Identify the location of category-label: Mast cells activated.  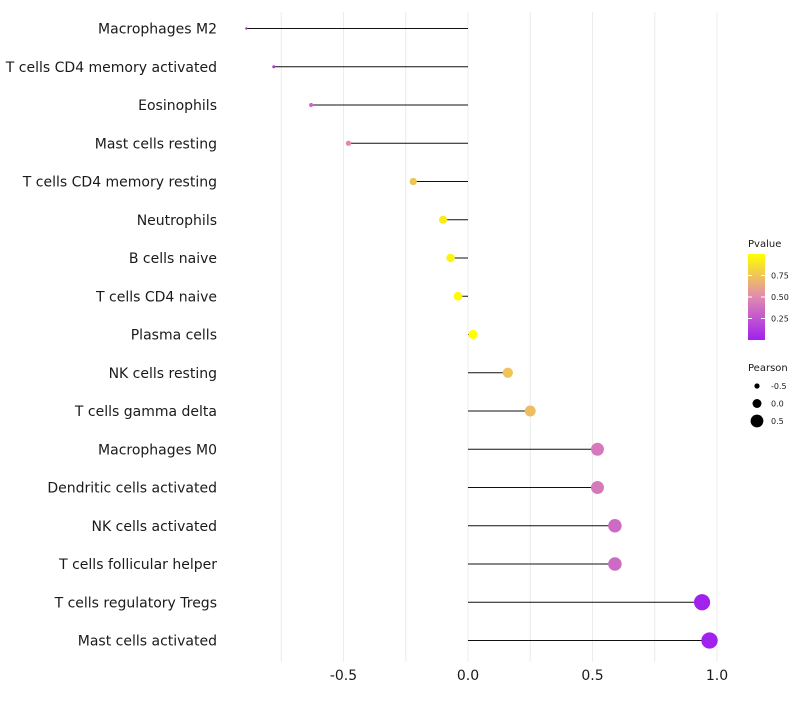
(147, 642).